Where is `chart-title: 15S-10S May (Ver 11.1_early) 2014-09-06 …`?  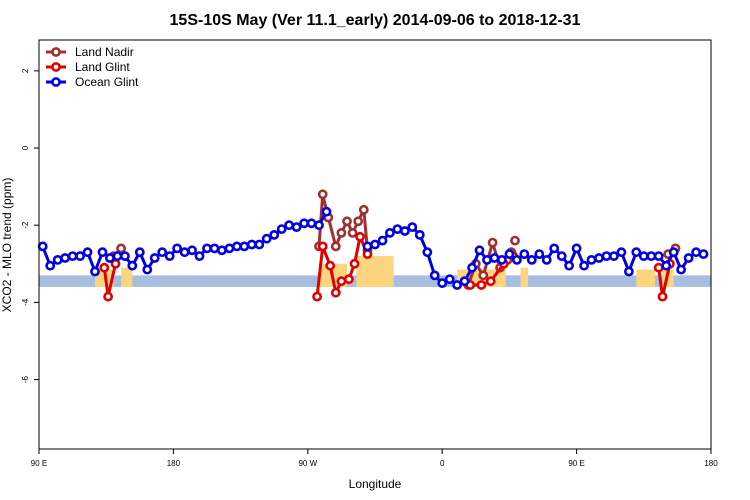
chart-title: 15S-10S May (Ver 11.1_early) 2014-09-06 … is located at coordinates (375, 20).